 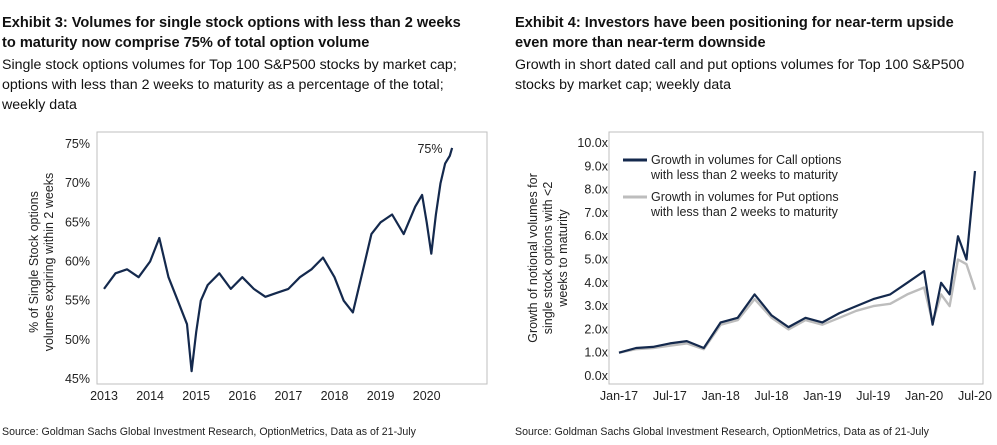 What do you see at coordinates (34, 262) in the screenshot?
I see `y-axis-label-line-1: % of Single Stock options` at bounding box center [34, 262].